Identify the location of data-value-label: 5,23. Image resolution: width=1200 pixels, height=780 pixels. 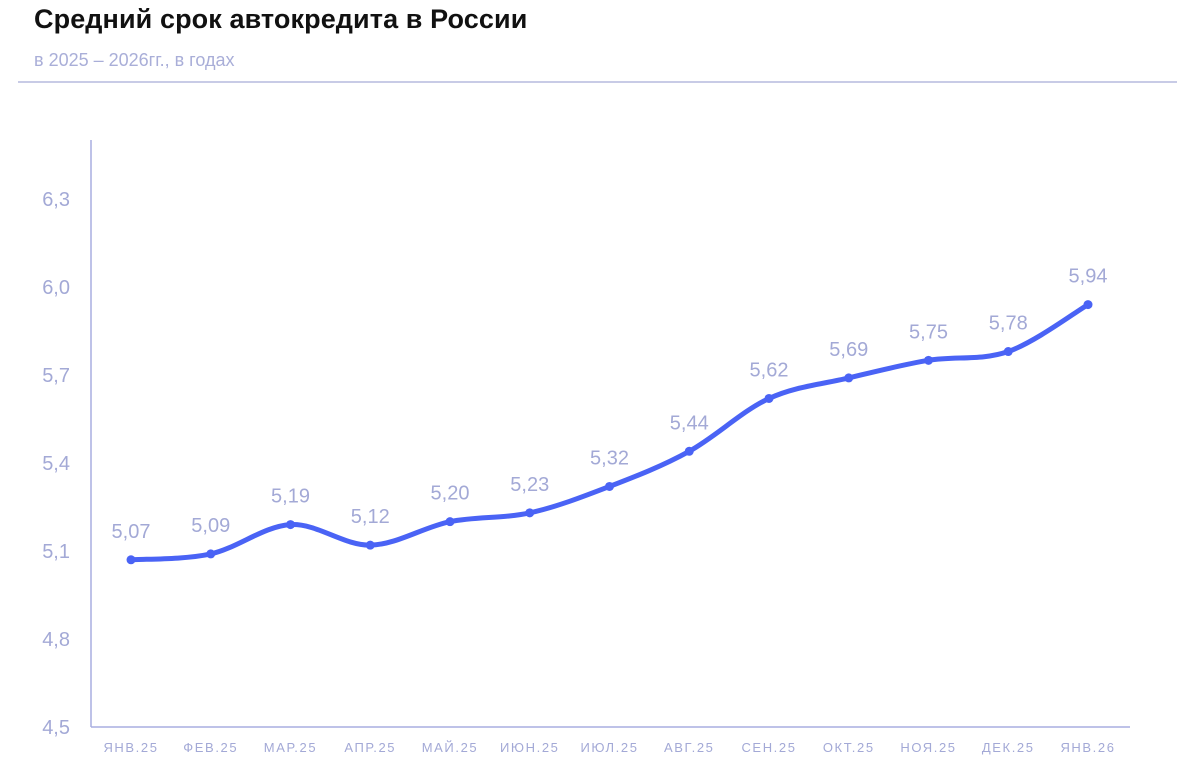
(529, 485).